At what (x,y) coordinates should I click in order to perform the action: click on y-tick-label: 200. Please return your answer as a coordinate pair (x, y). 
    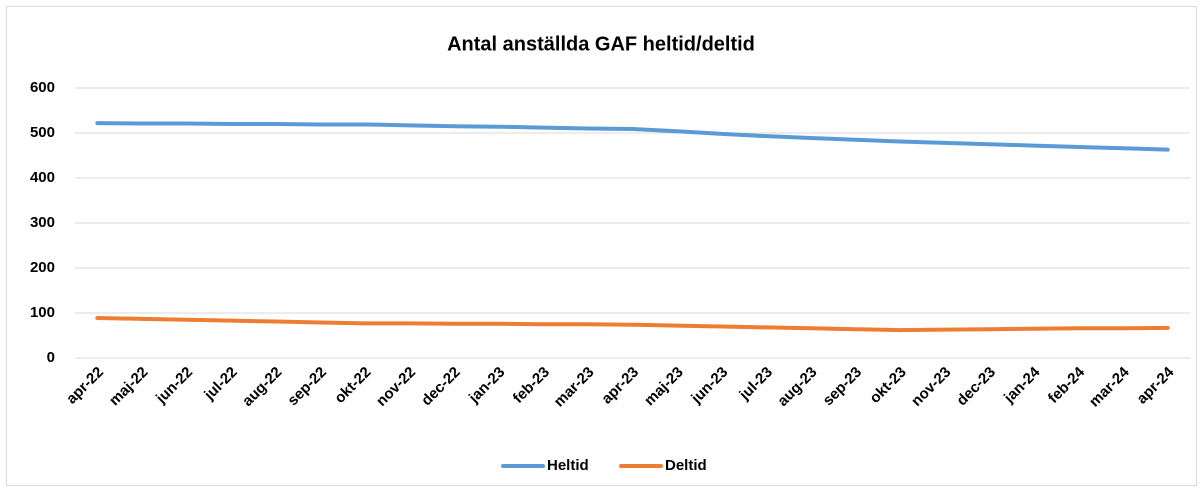
    Looking at the image, I should click on (42, 267).